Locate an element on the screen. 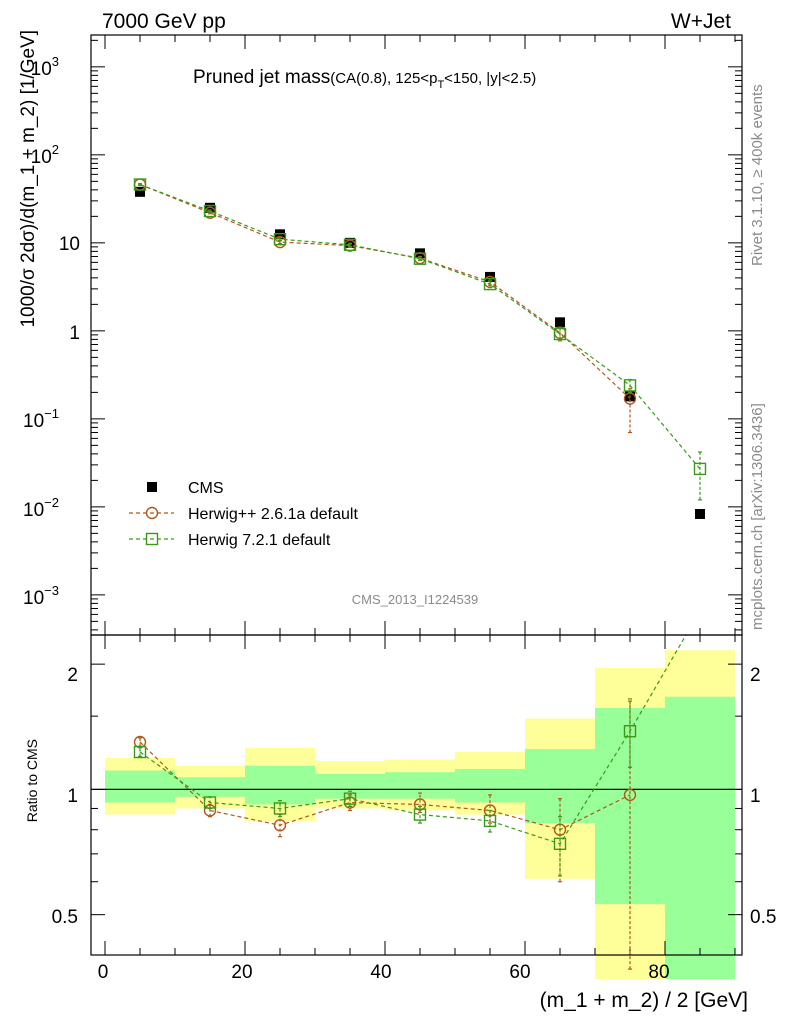  legend-label-herwigpp: Herwig++ 2.6.1a default is located at coordinates (273, 514).